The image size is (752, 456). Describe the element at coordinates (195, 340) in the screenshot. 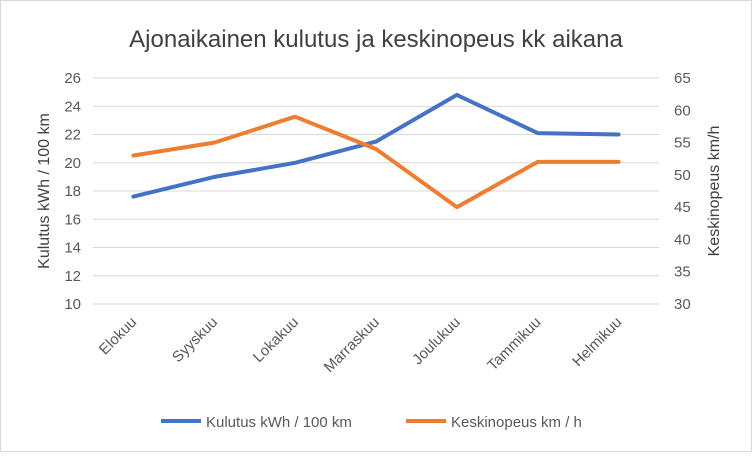

I see `x-tick-label: Syyskuu` at that location.